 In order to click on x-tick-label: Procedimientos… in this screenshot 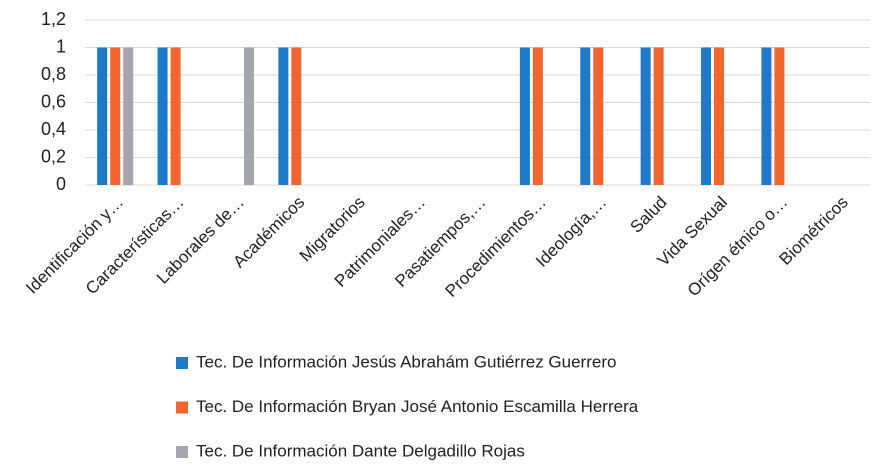, I will do `click(496, 247)`.